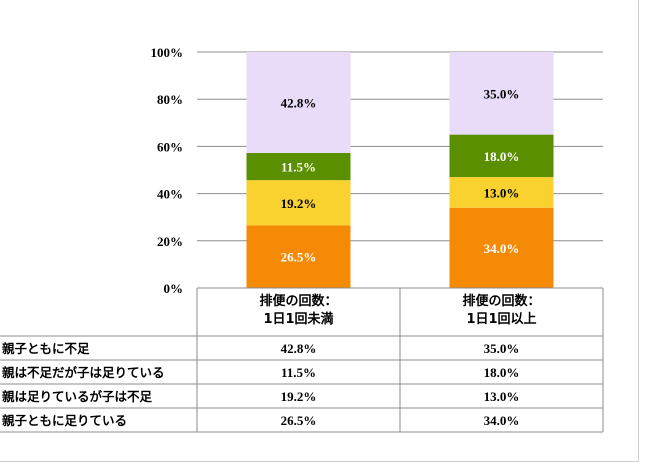 The width and height of the screenshot is (666, 465). Describe the element at coordinates (170, 241) in the screenshot. I see `y-tick-label: 20%` at that location.